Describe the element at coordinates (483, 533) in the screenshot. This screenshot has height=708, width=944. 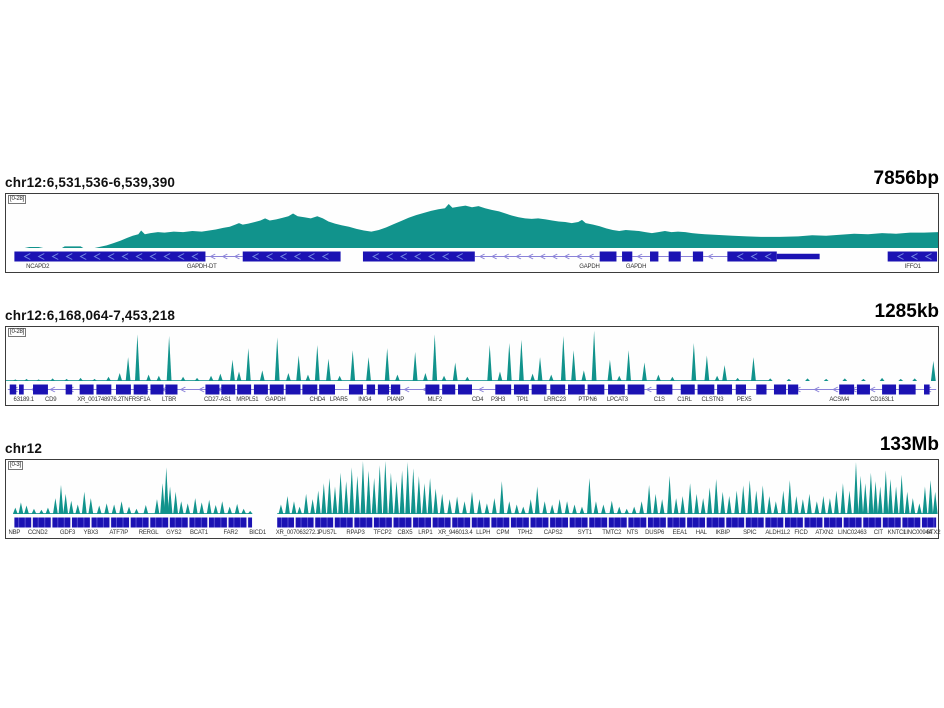
I see `gene-label: LLPH` at that location.